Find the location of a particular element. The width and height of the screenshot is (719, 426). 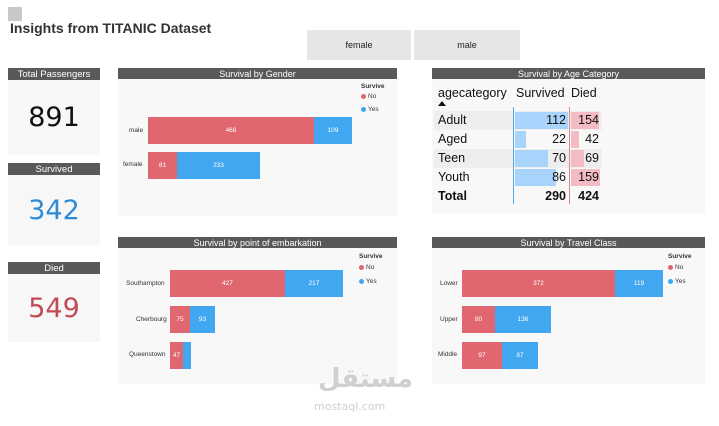

age-col-header-category: agecategory is located at coordinates (472, 93).